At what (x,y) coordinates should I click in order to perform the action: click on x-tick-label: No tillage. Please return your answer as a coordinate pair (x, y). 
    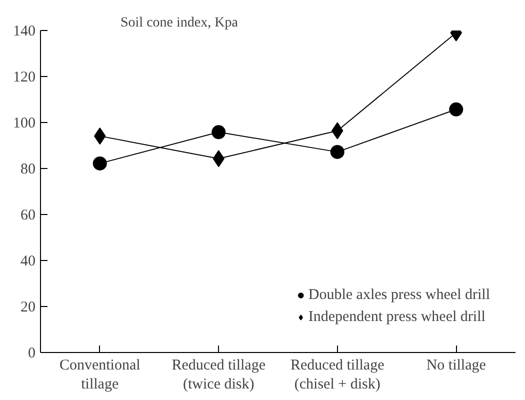
    Looking at the image, I should click on (456, 366).